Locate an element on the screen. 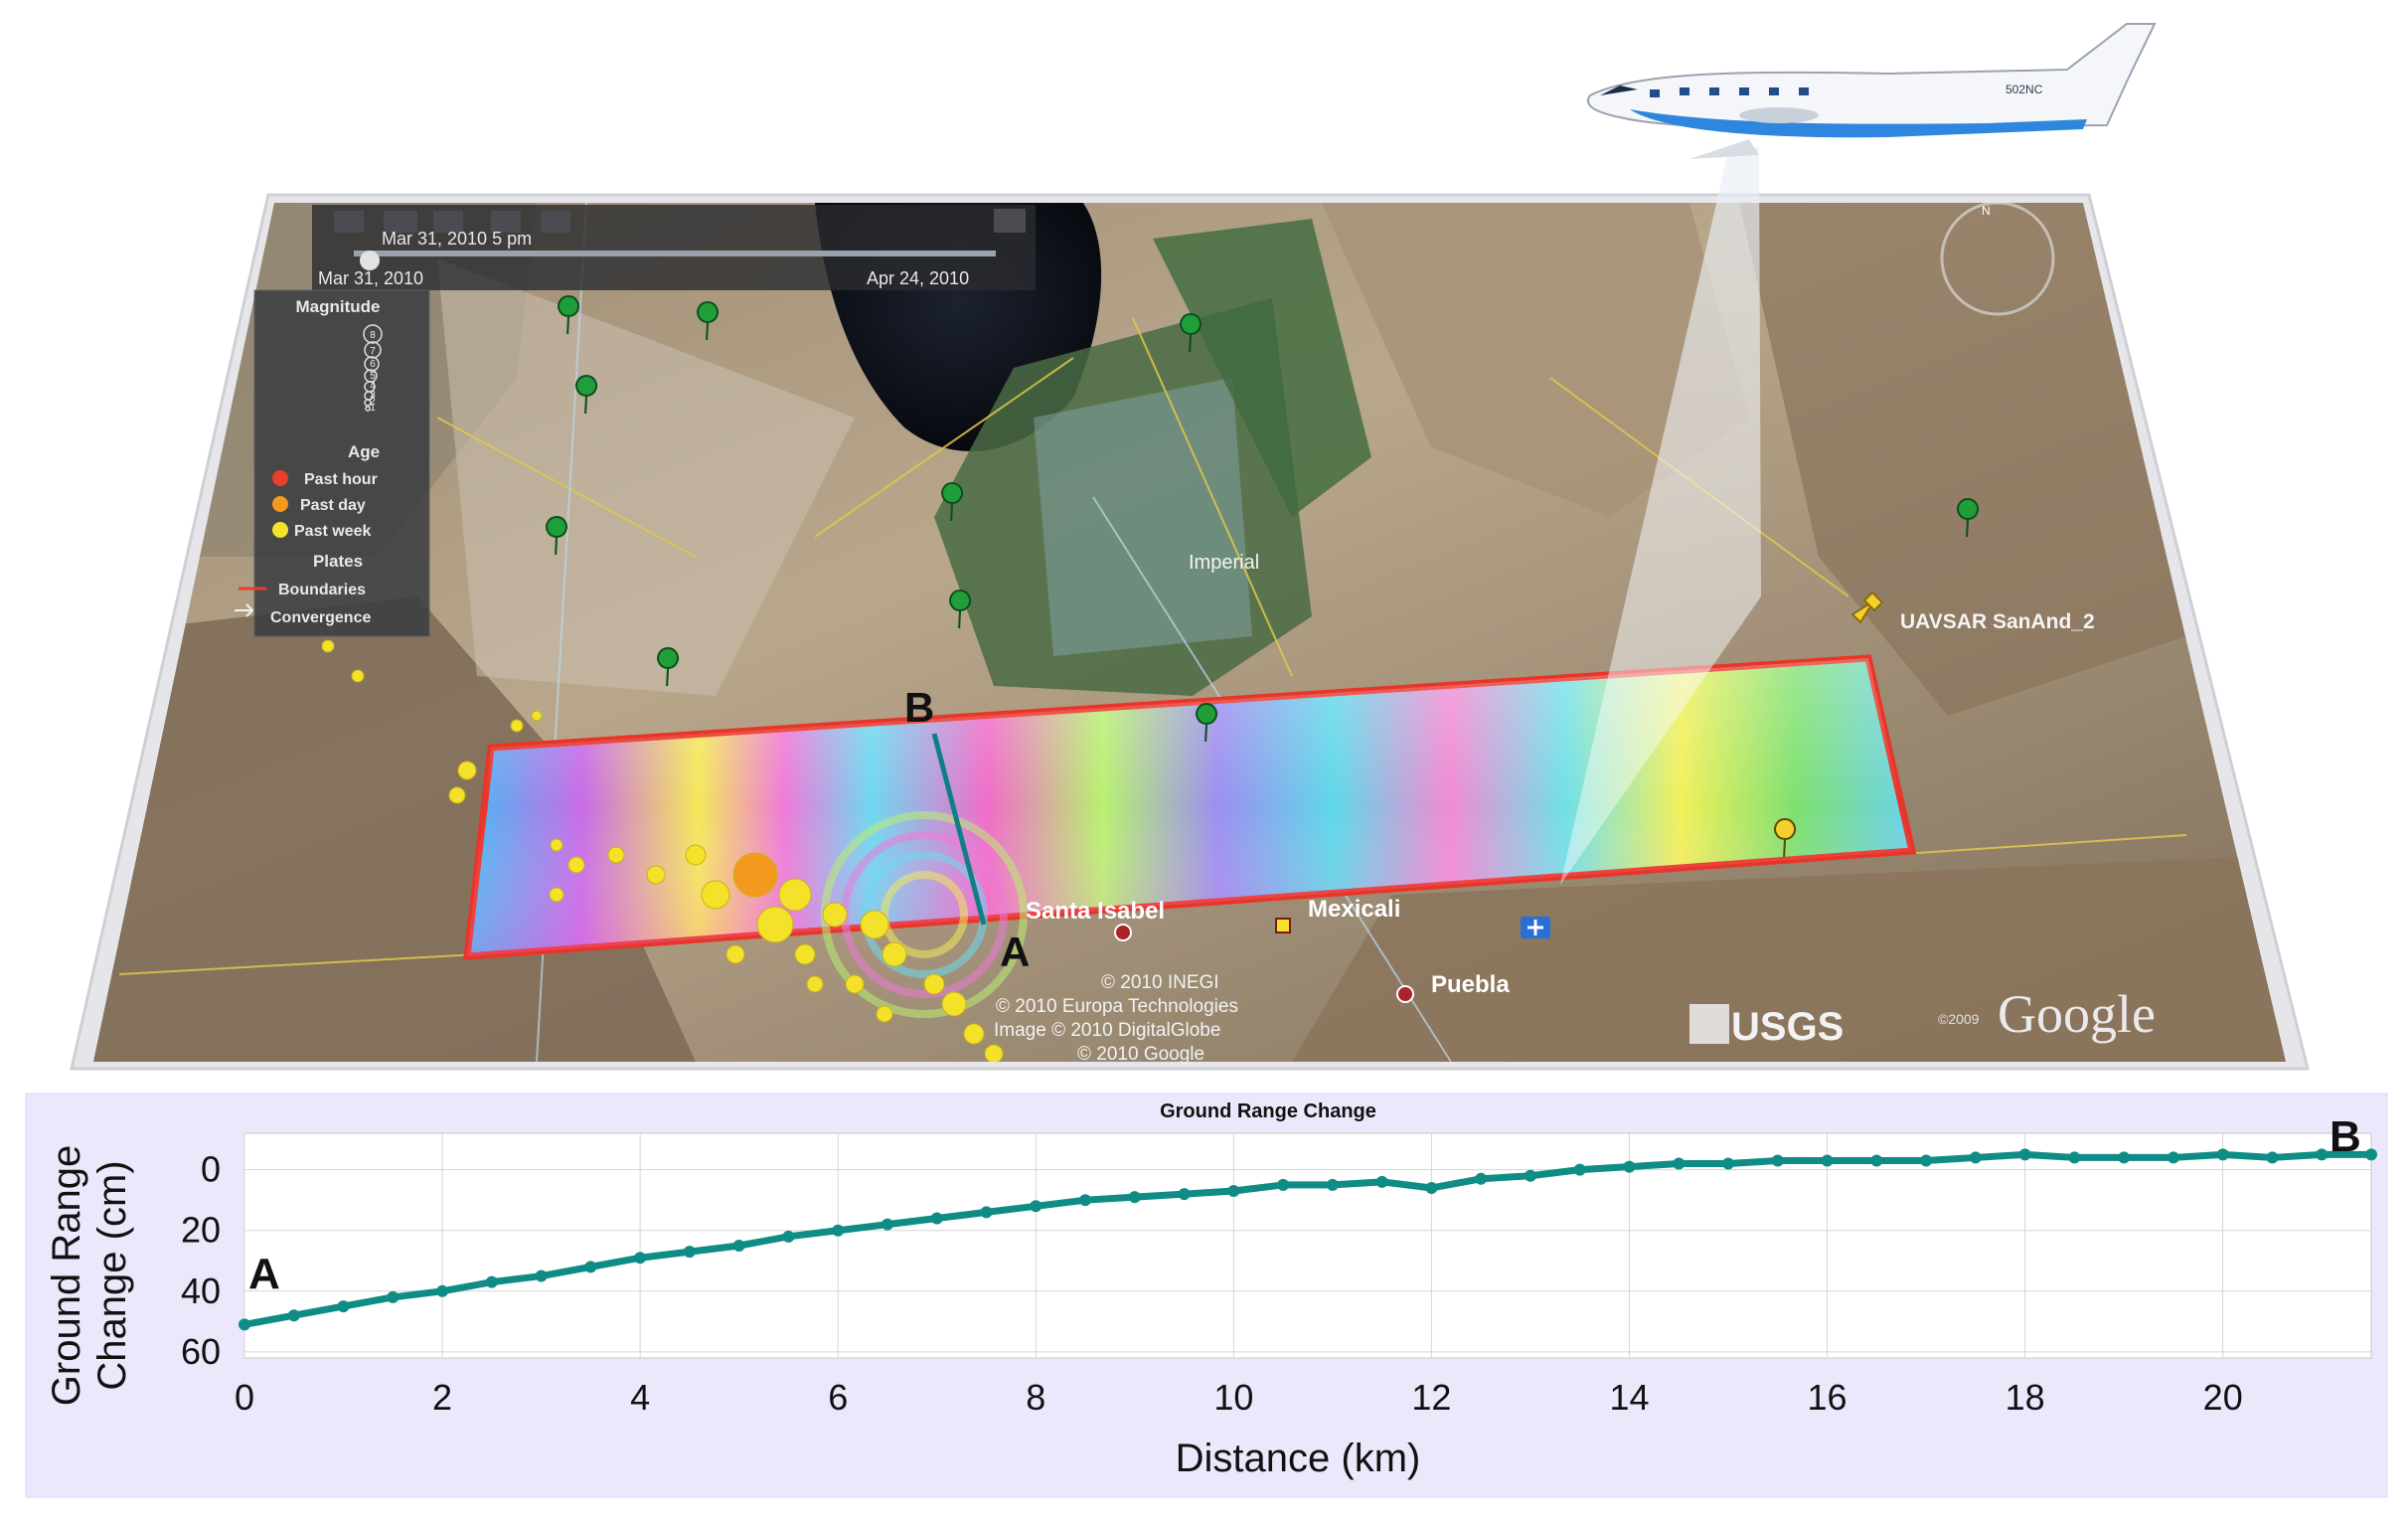 The width and height of the screenshot is (2408, 1523). magnitude-value: 4 is located at coordinates (373, 386).